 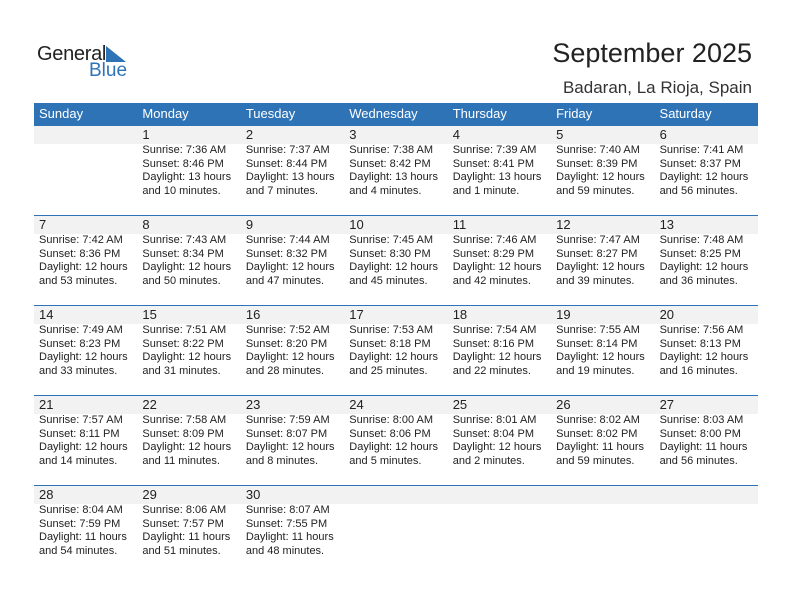 What do you see at coordinates (701, 150) in the screenshot?
I see `sunrise-text: Sunrise: 7:41 AM` at bounding box center [701, 150].